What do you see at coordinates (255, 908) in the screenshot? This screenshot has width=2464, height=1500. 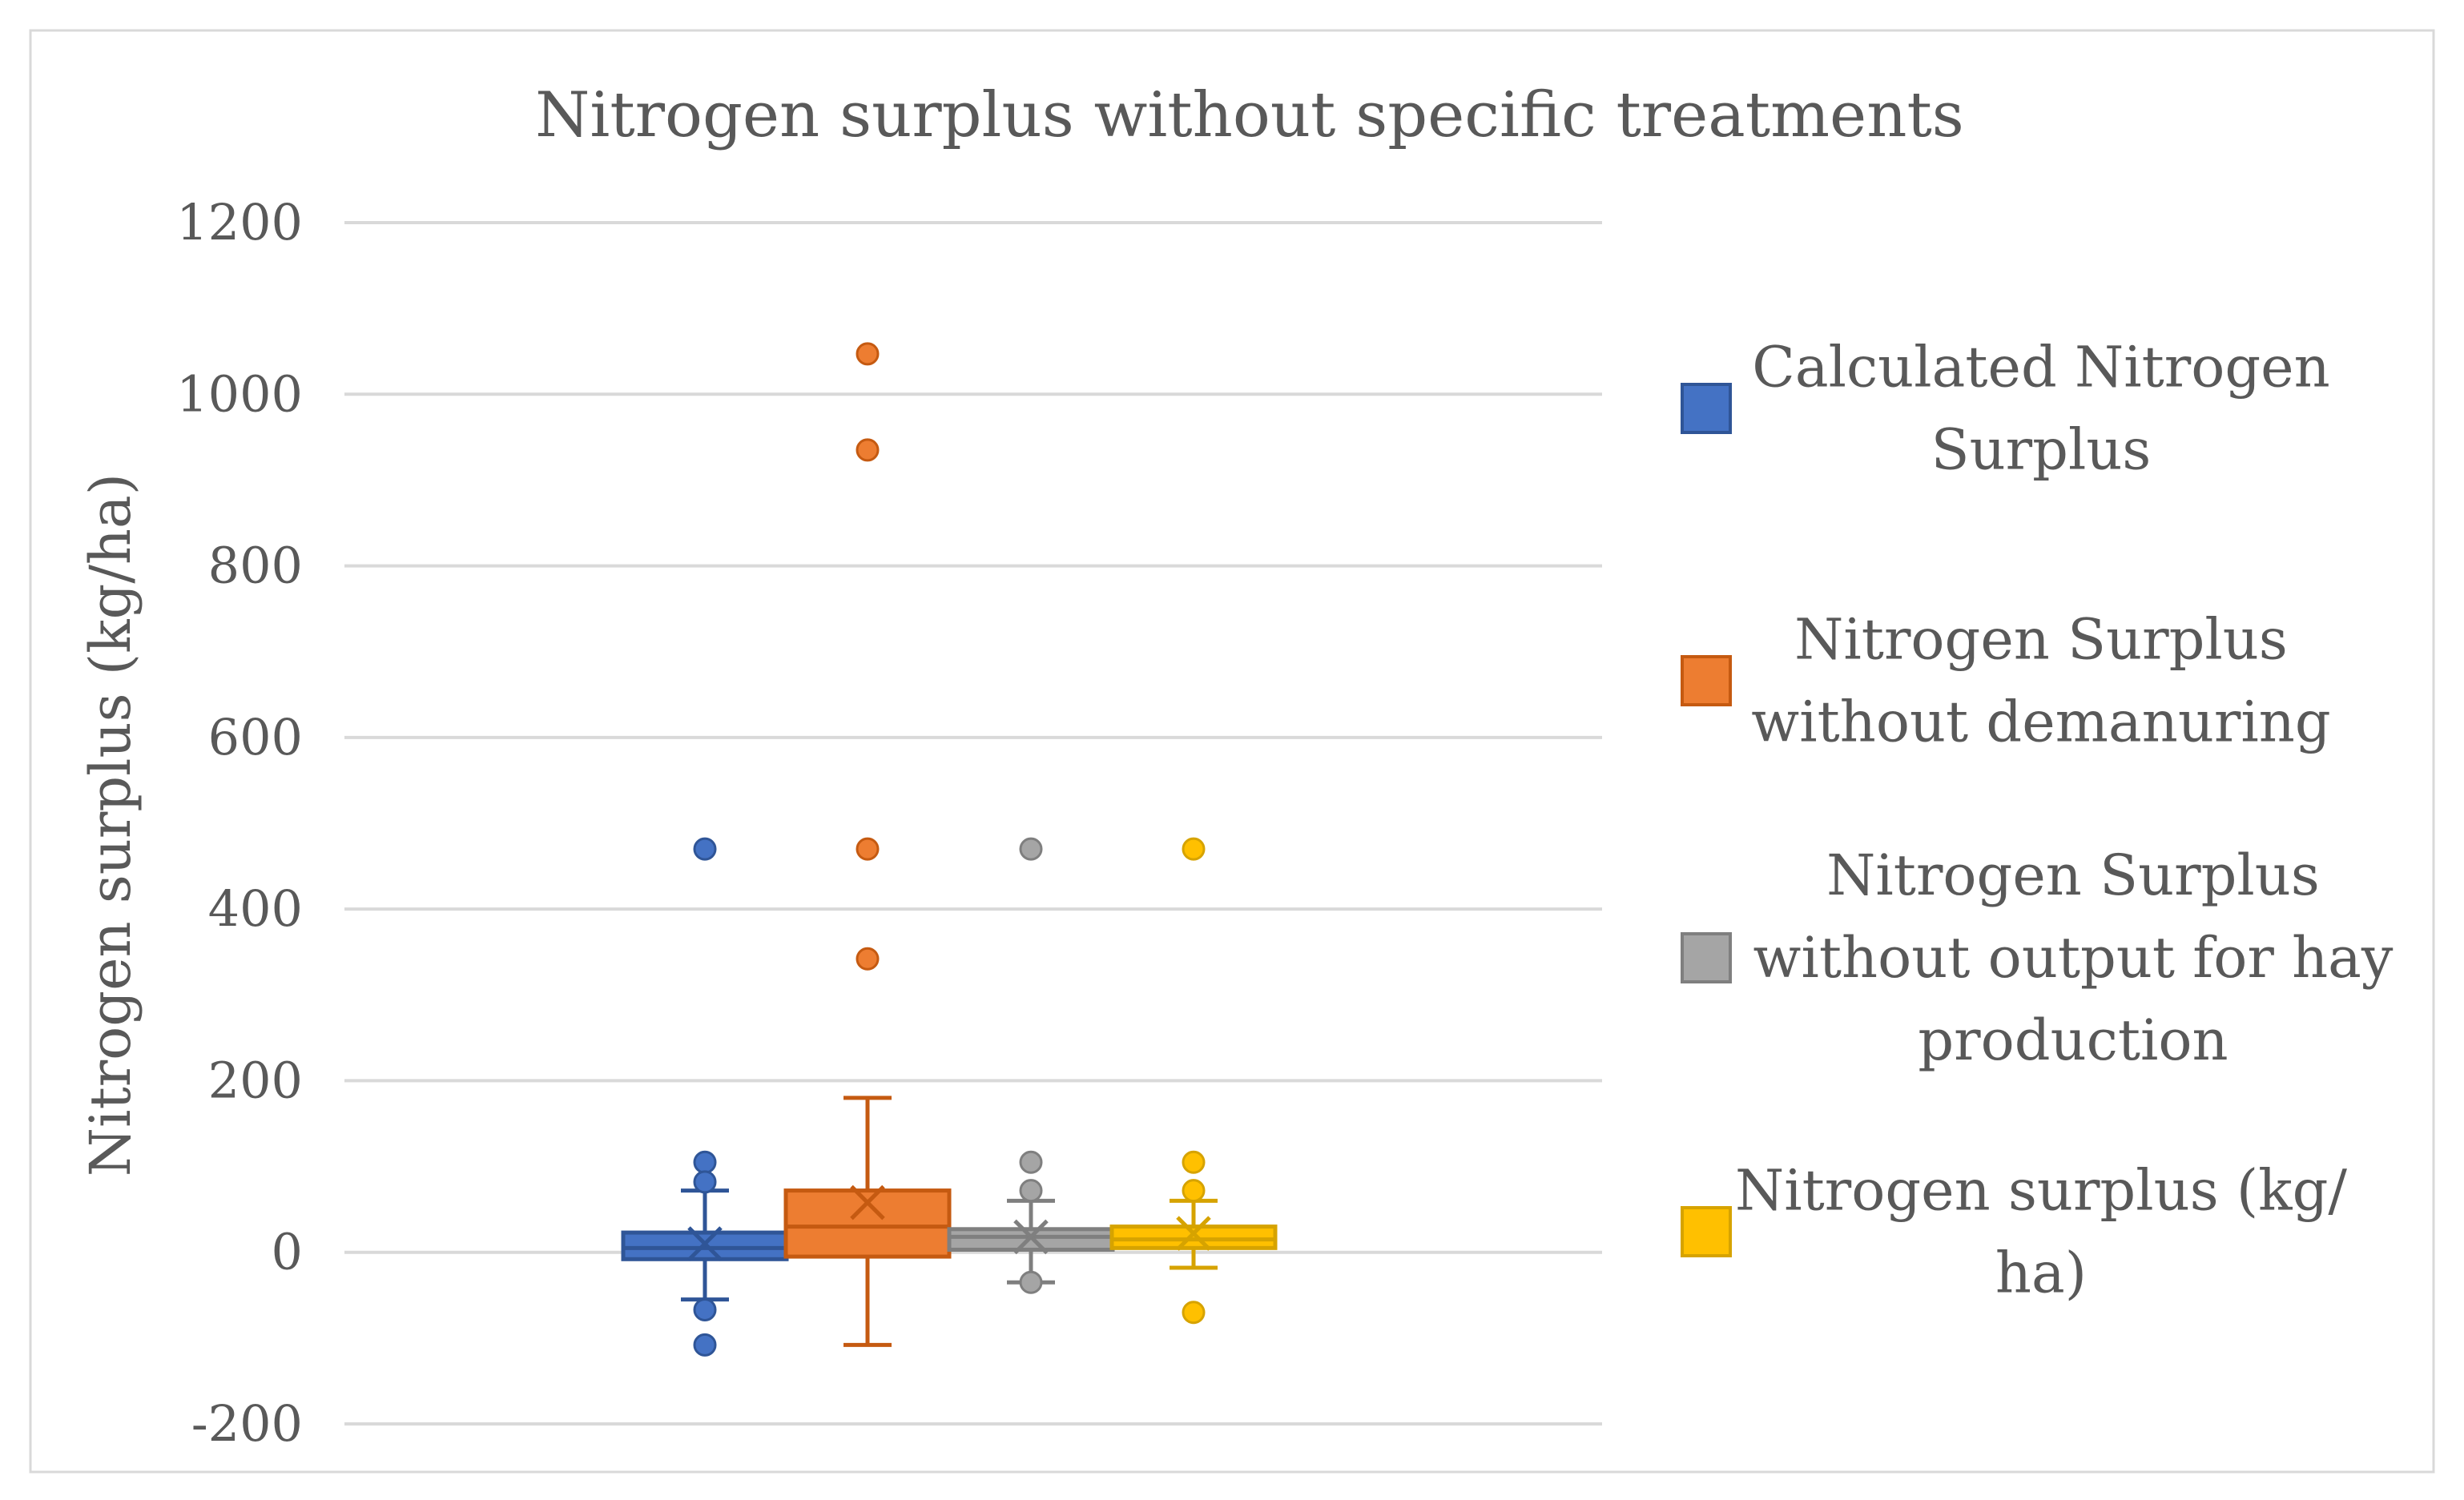 I see `y-tick-label: 400` at bounding box center [255, 908].